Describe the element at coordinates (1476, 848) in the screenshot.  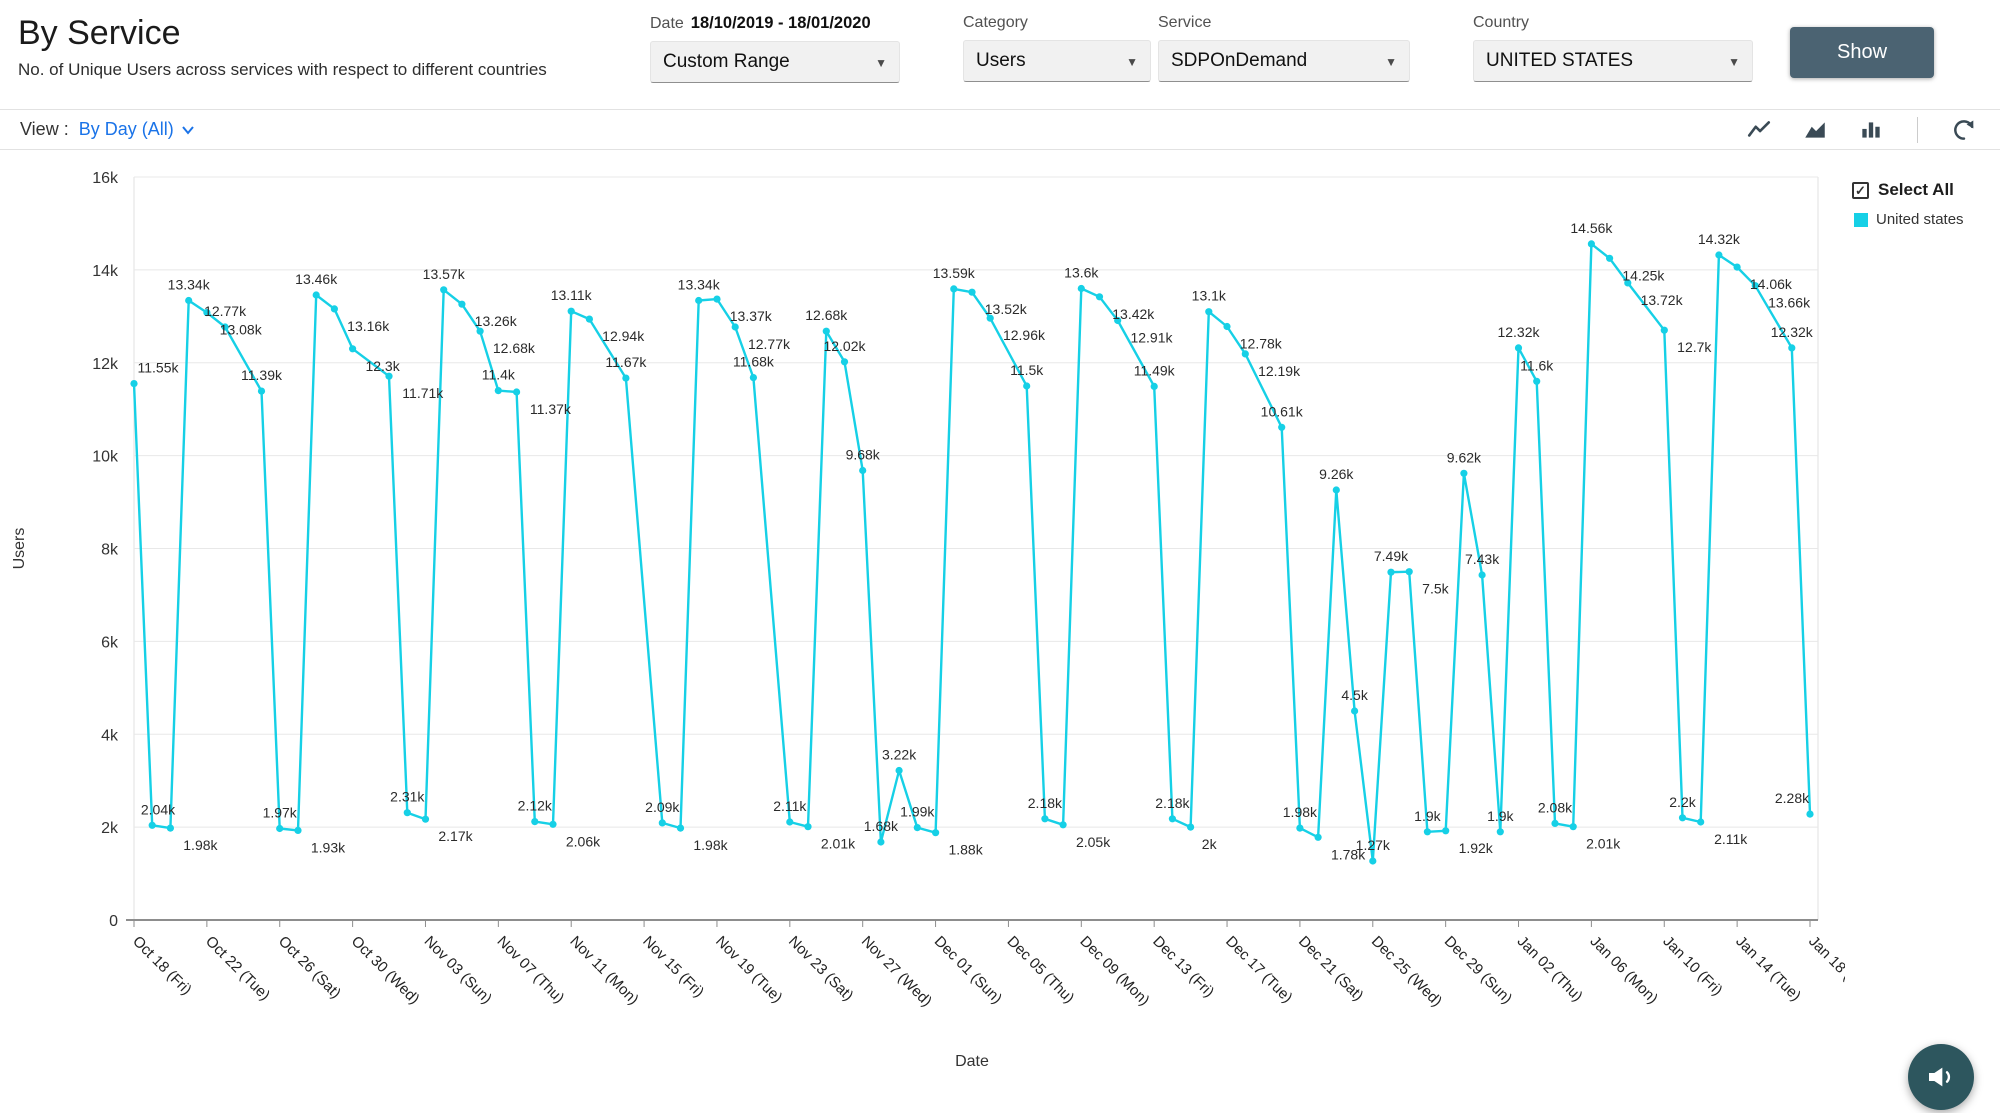
I see `svg-text: 1.92k` at that location.